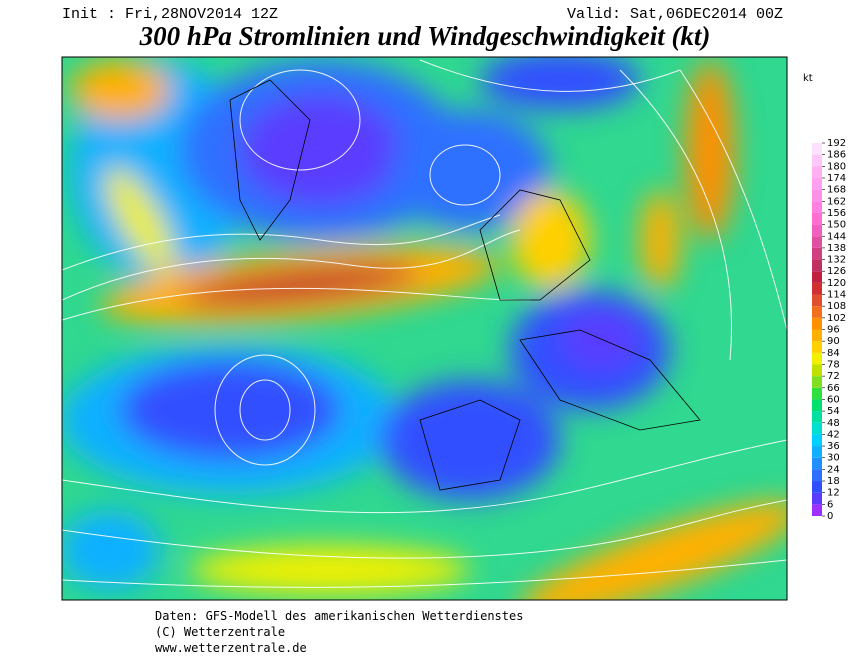 Image resolution: width=850 pixels, height=657 pixels. I want to click on colorbar-tick-label: 84, so click(833, 353).